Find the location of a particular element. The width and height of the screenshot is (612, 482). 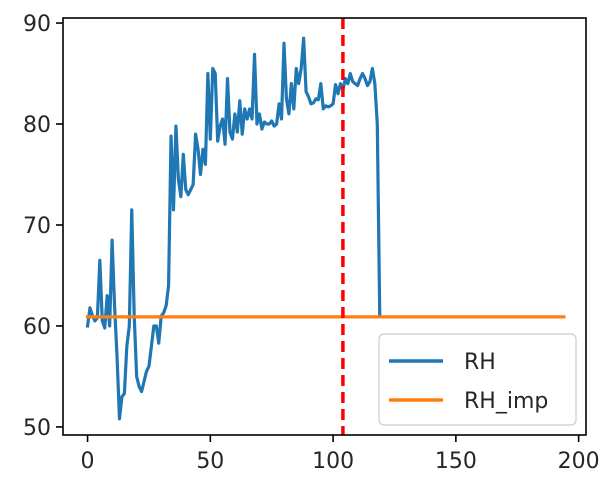

y-tick-label: 80 is located at coordinates (37, 125).